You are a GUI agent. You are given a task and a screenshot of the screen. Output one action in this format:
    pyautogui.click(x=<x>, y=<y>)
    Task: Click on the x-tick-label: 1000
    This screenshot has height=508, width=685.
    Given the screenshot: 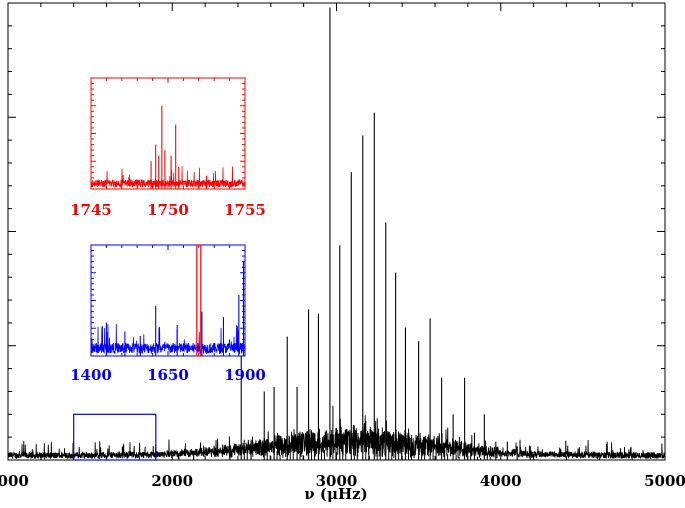 What is the action you would take?
    pyautogui.click(x=14, y=481)
    